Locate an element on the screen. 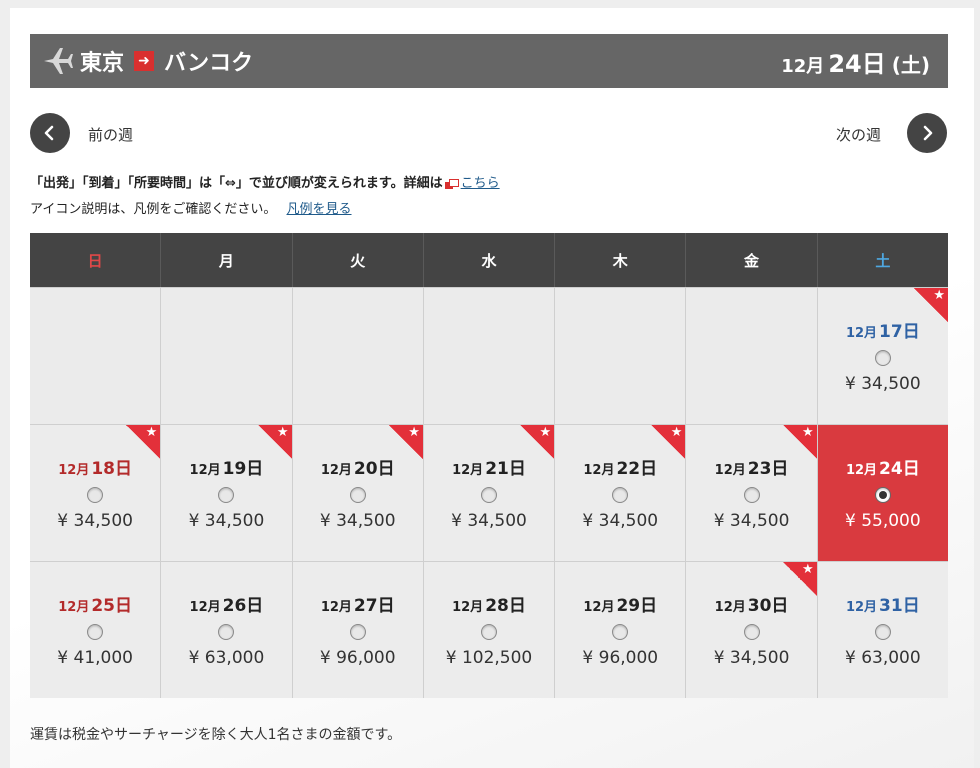 The height and width of the screenshot is (768, 980). day-cell: 12月 18日 ¥ 34,500 is located at coordinates (95, 492).